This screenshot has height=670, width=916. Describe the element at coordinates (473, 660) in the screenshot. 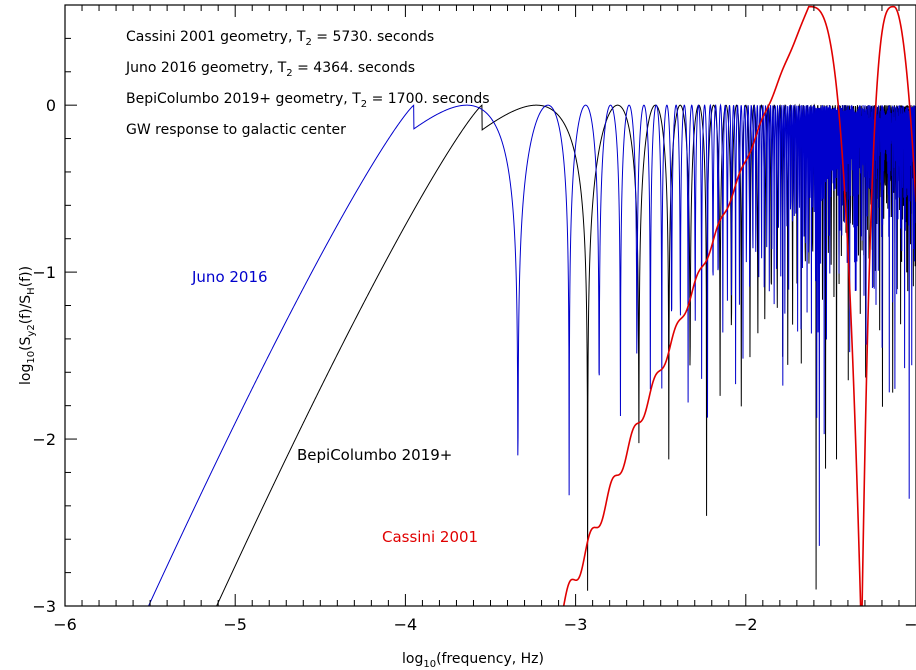

I see `x-axis-title: log10(frequency, Hz)` at that location.